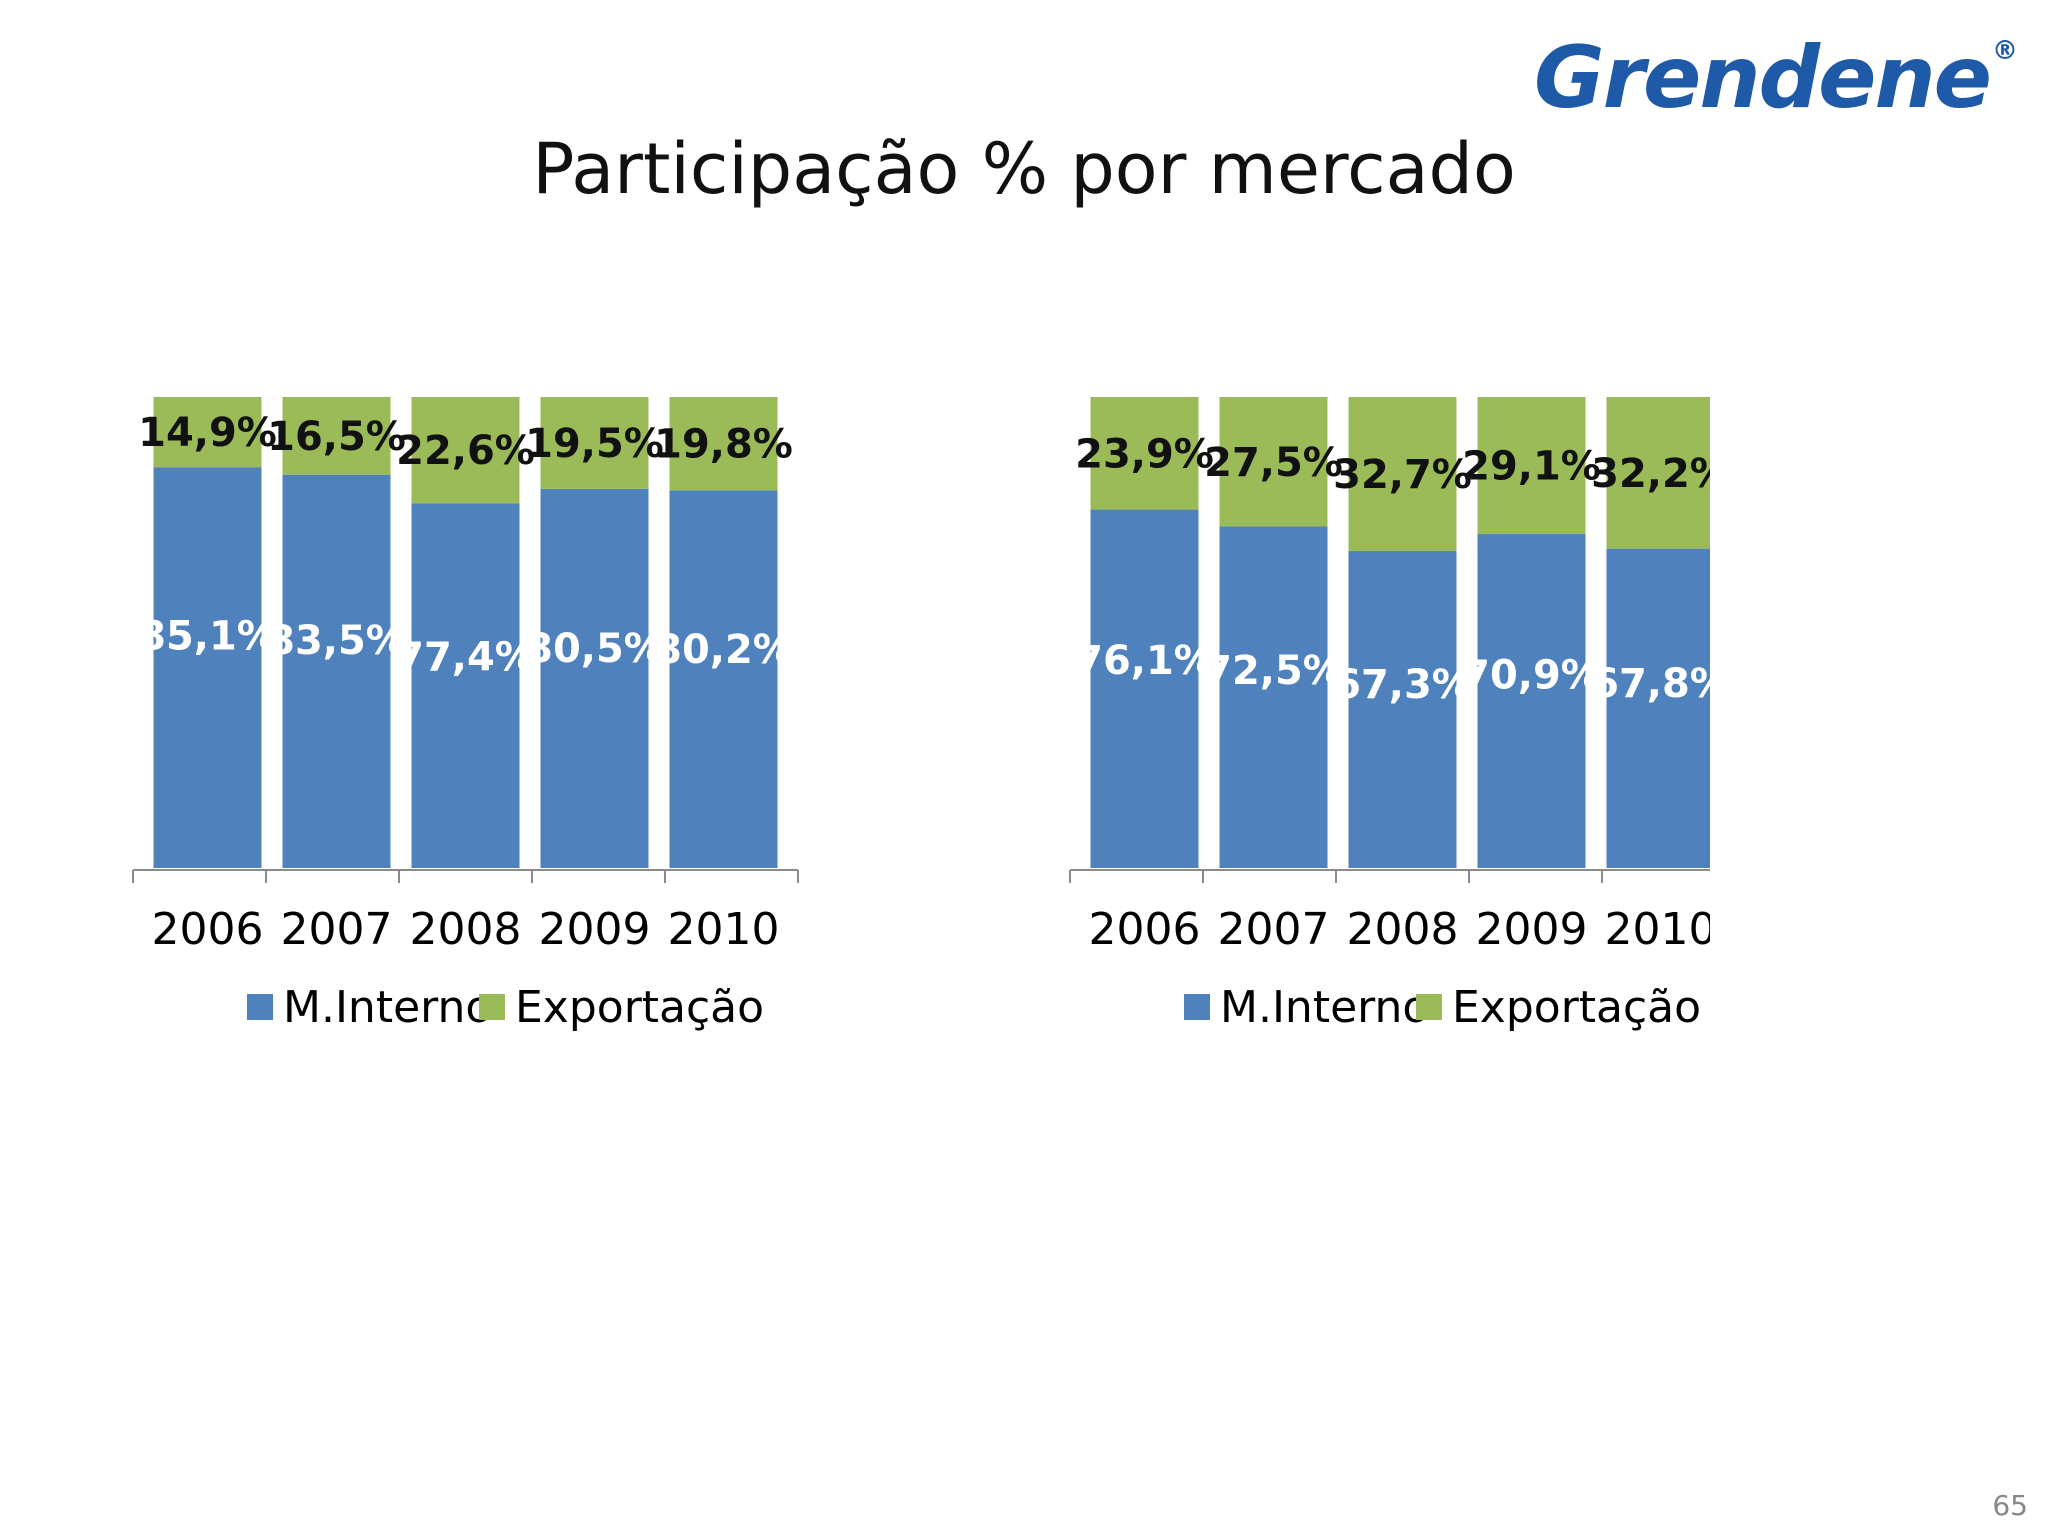  What do you see at coordinates (594, 649) in the screenshot?
I see `data-label-interno-2009: 80,5%` at bounding box center [594, 649].